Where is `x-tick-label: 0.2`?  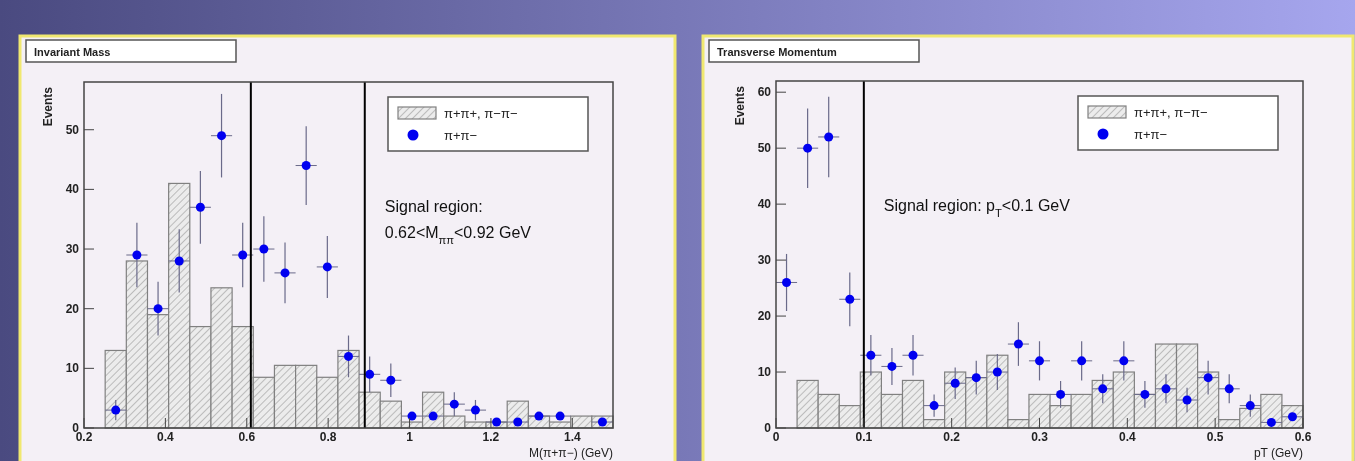
x-tick-label: 0.2 is located at coordinates (952, 437).